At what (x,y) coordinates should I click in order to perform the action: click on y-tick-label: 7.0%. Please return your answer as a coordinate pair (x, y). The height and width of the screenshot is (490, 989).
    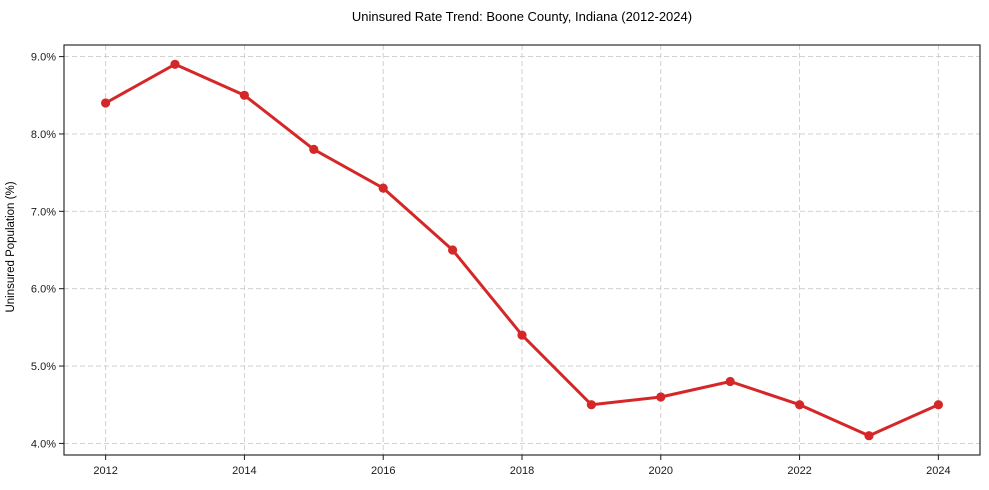
    Looking at the image, I should click on (43, 212).